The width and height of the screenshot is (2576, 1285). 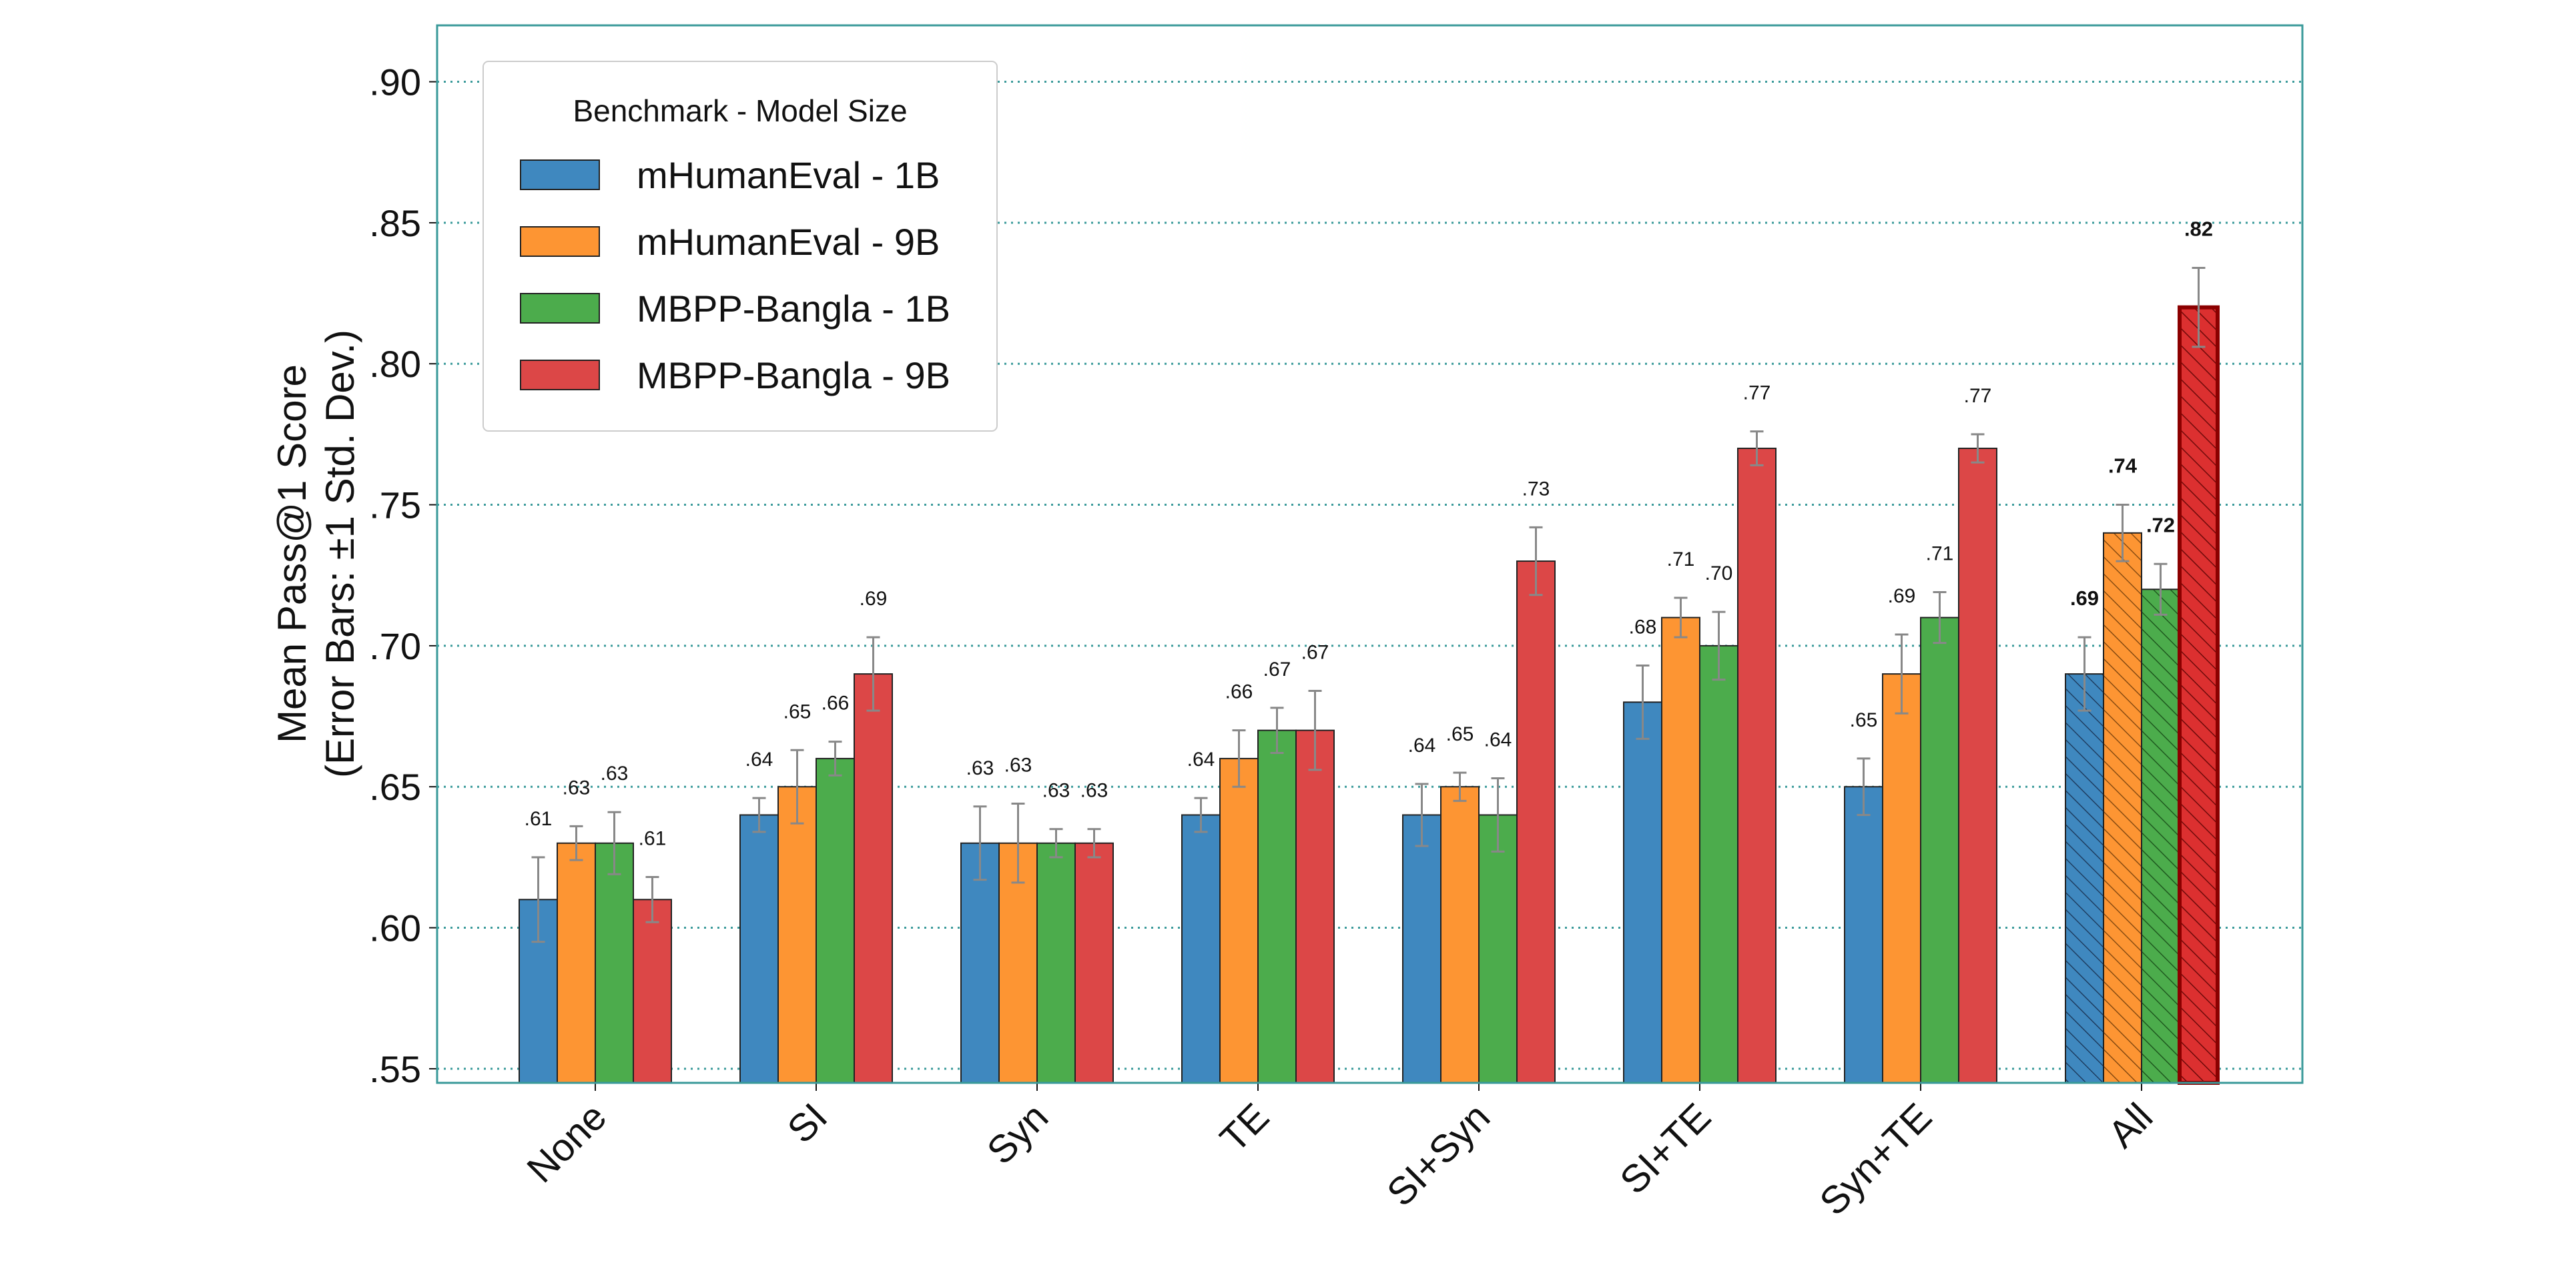 I want to click on data-label: .72, so click(x=2160, y=524).